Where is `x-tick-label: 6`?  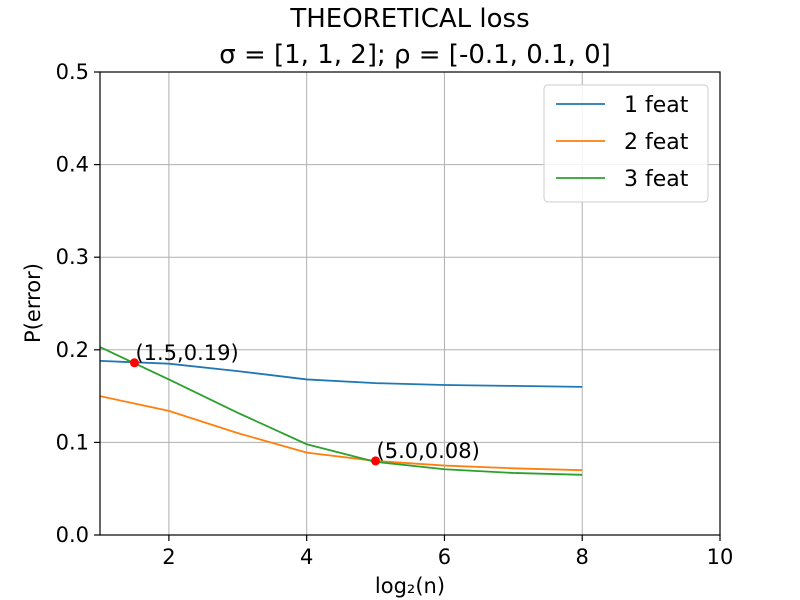
x-tick-label: 6 is located at coordinates (444, 557).